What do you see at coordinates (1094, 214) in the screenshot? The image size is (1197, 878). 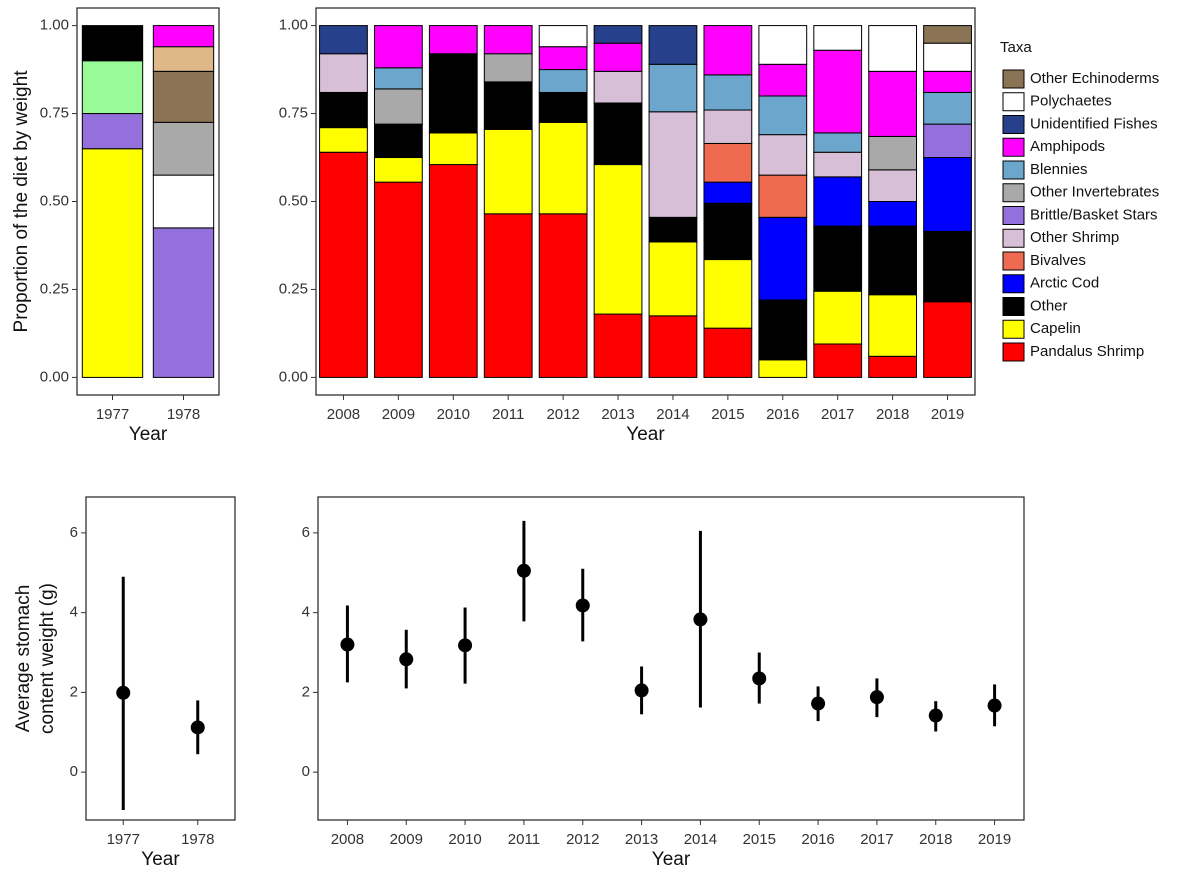 I see `legend-label: Brittle/Basket Stars` at bounding box center [1094, 214].